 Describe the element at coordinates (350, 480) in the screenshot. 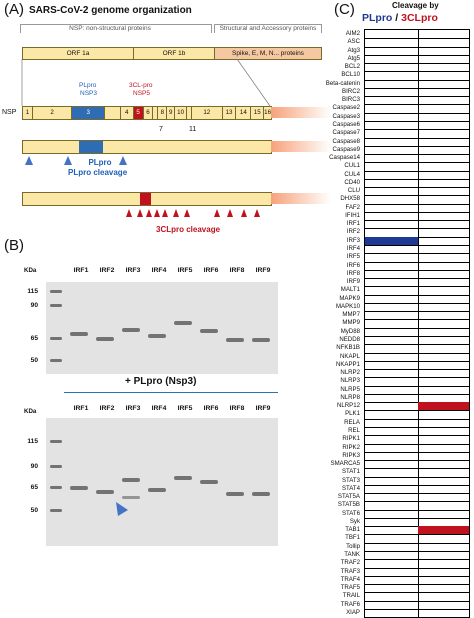

I see `gene-label: STAT3` at that location.